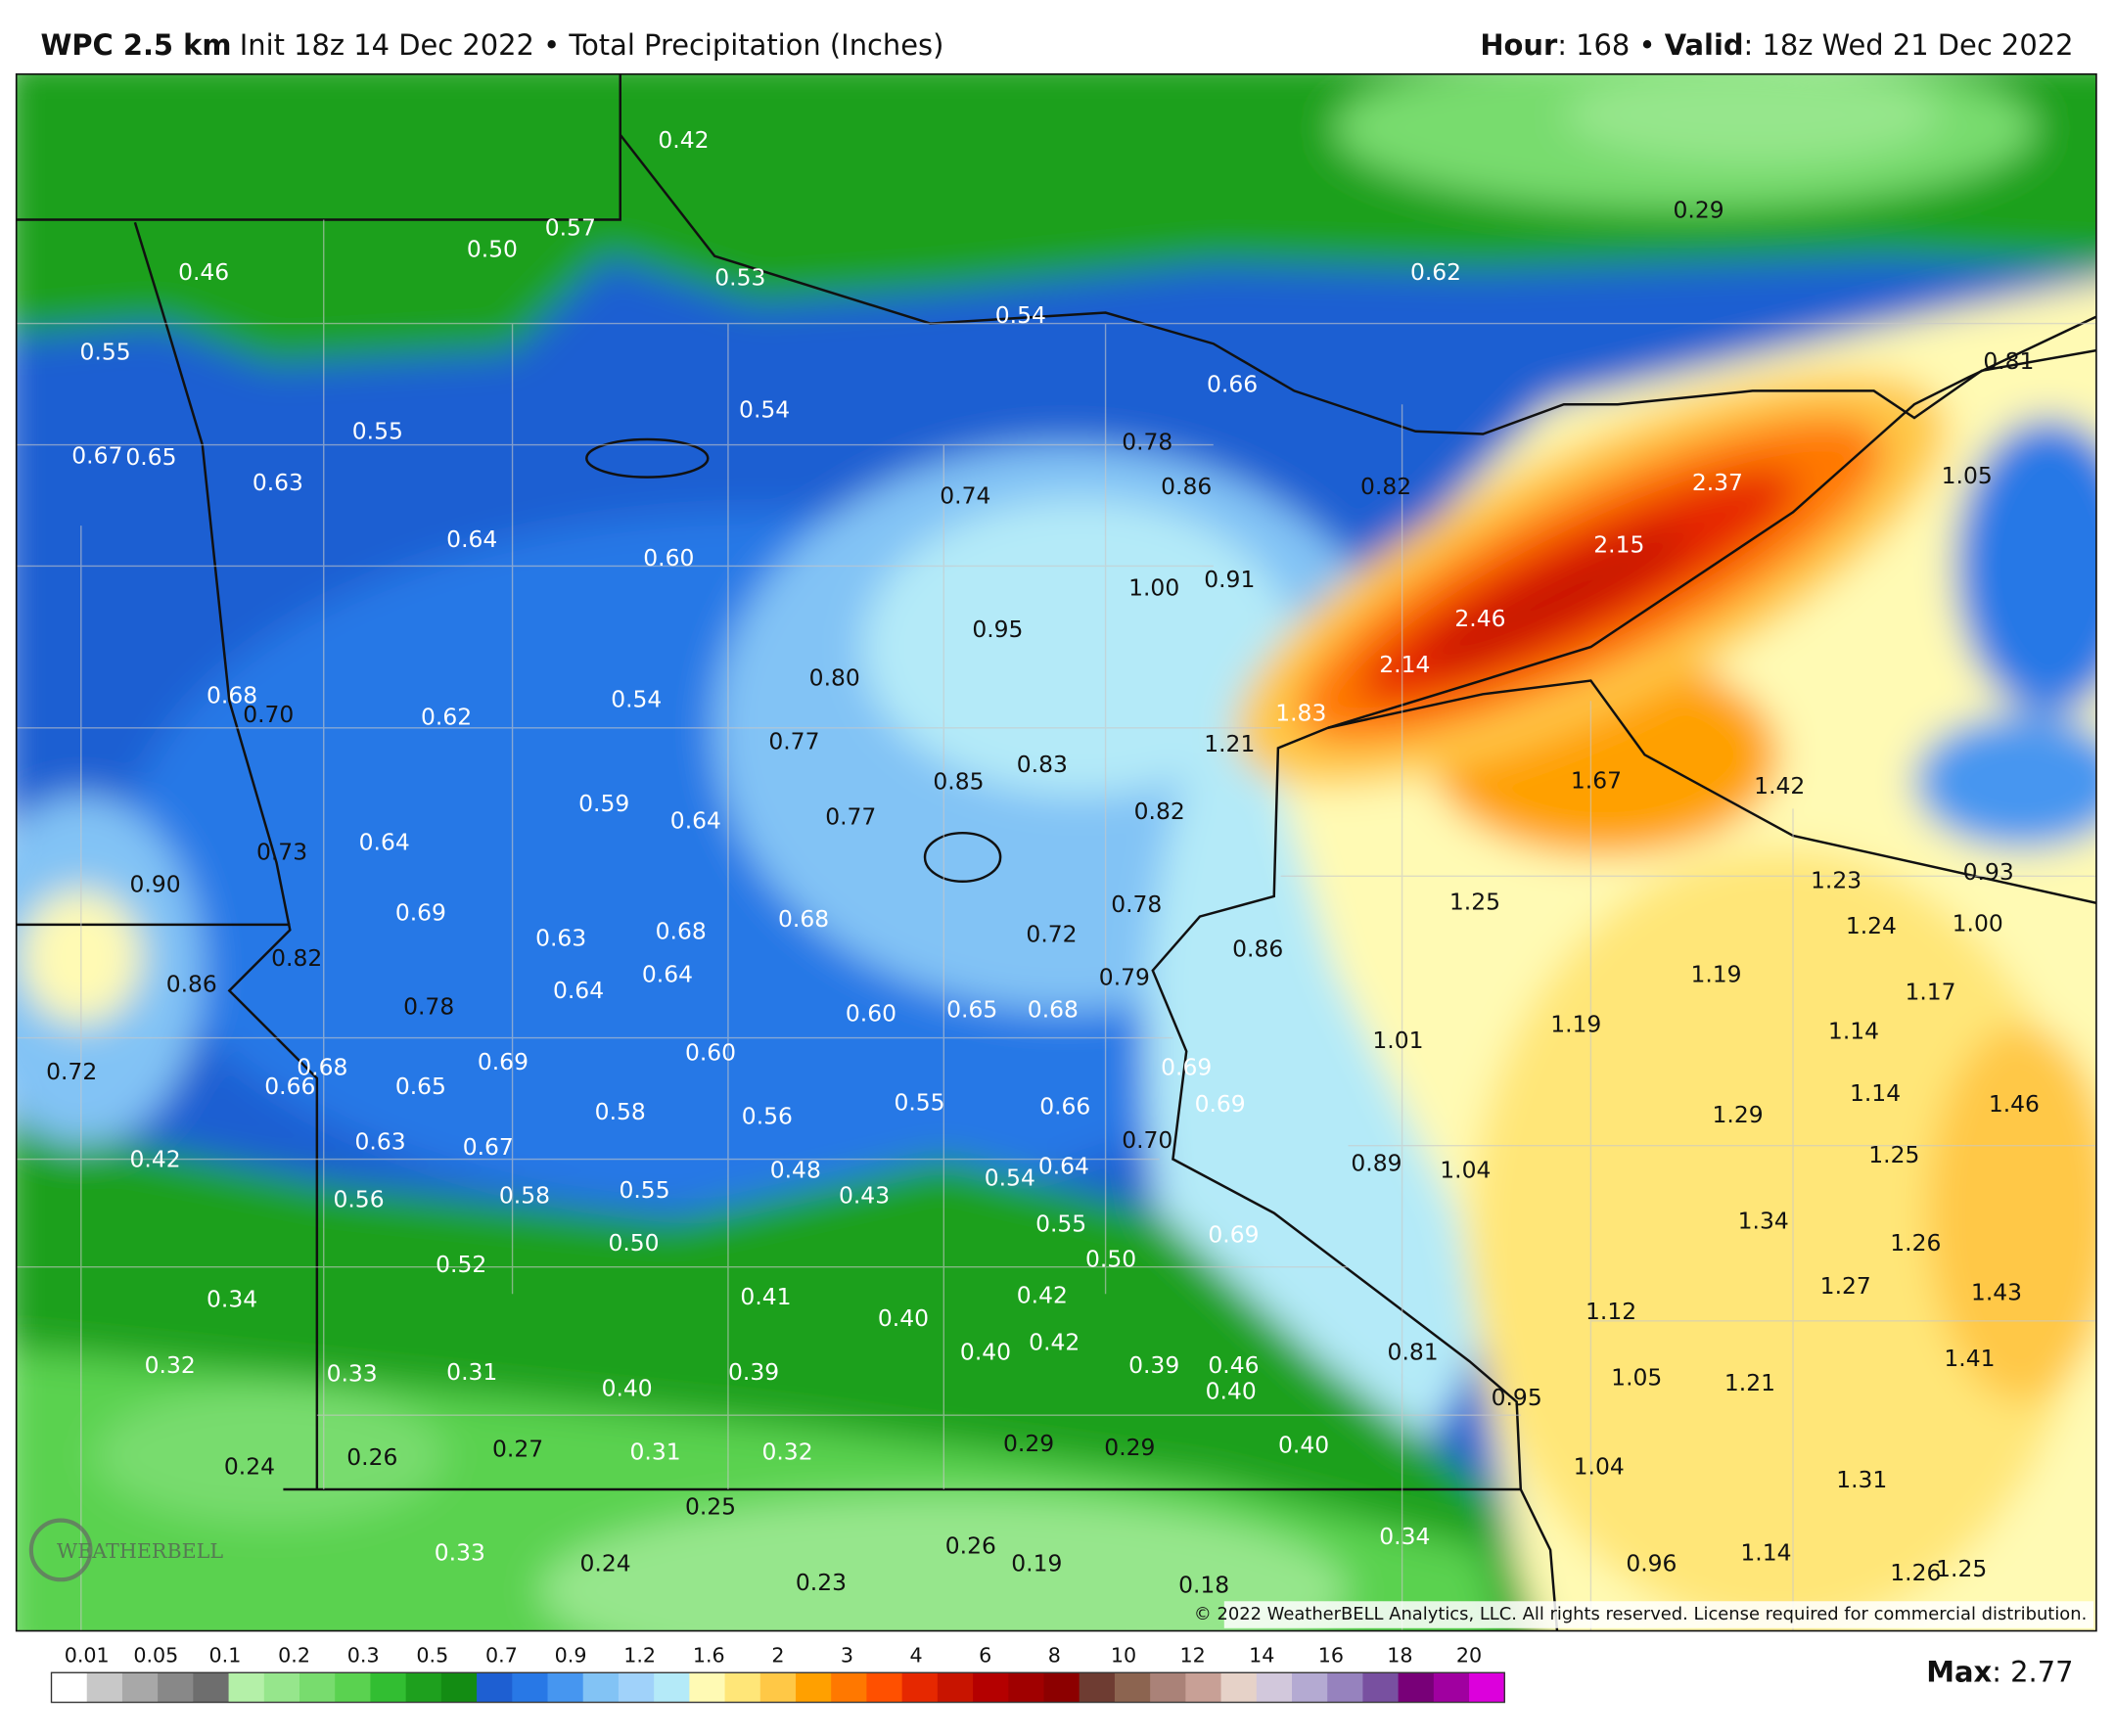  What do you see at coordinates (1060, 1223) in the screenshot?
I see `precip-value-label: 0.55` at bounding box center [1060, 1223].